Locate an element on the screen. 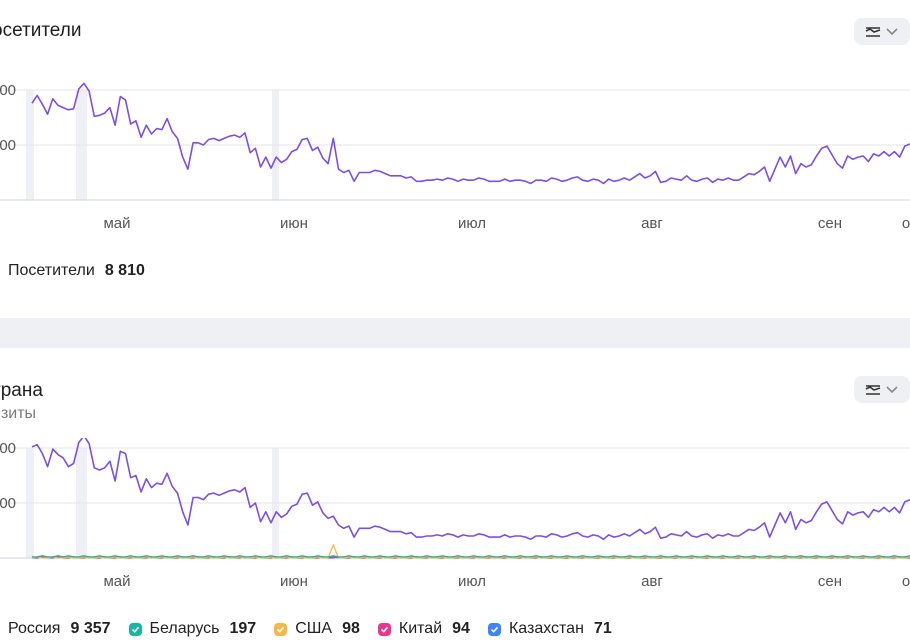 This screenshot has width=910, height=644. panel-subtitle: изиты is located at coordinates (18, 413).